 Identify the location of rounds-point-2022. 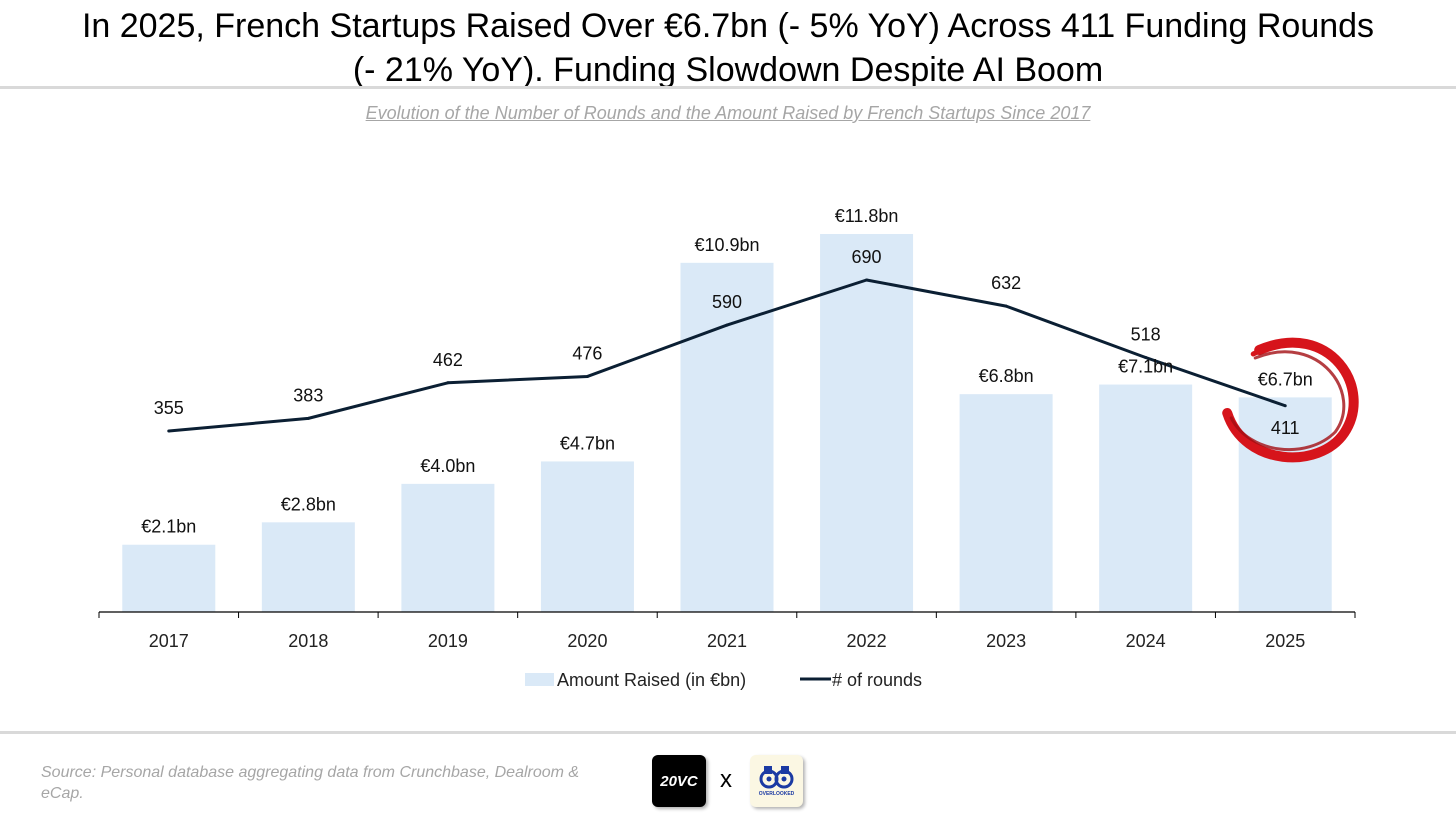
(867, 280).